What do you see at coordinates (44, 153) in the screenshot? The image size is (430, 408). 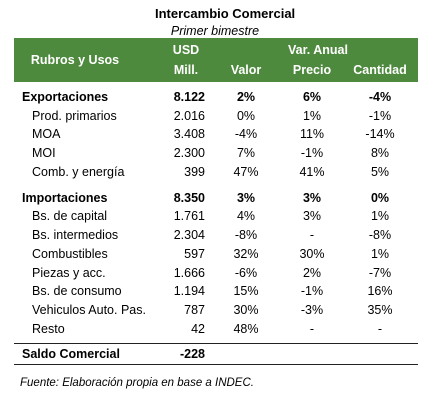 I see `row-label: MOI` at bounding box center [44, 153].